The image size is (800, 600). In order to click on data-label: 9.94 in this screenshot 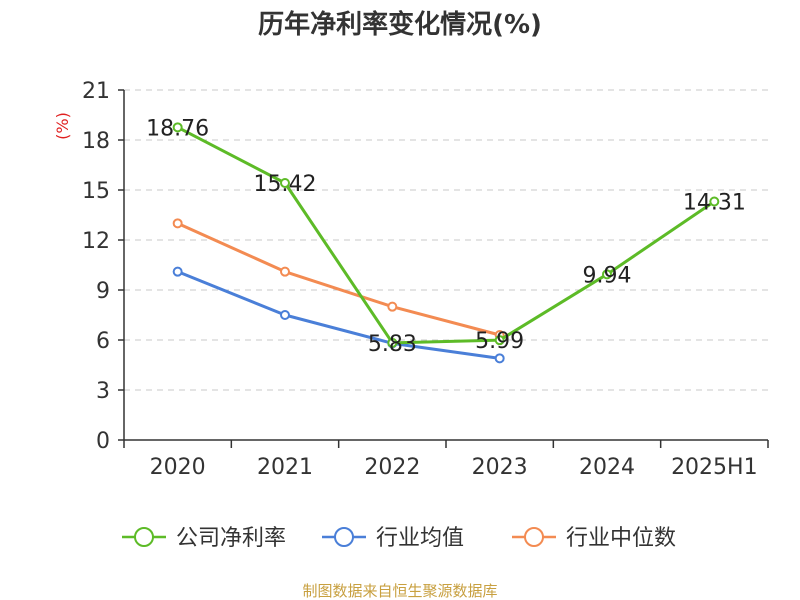, I will do `click(607, 275)`.